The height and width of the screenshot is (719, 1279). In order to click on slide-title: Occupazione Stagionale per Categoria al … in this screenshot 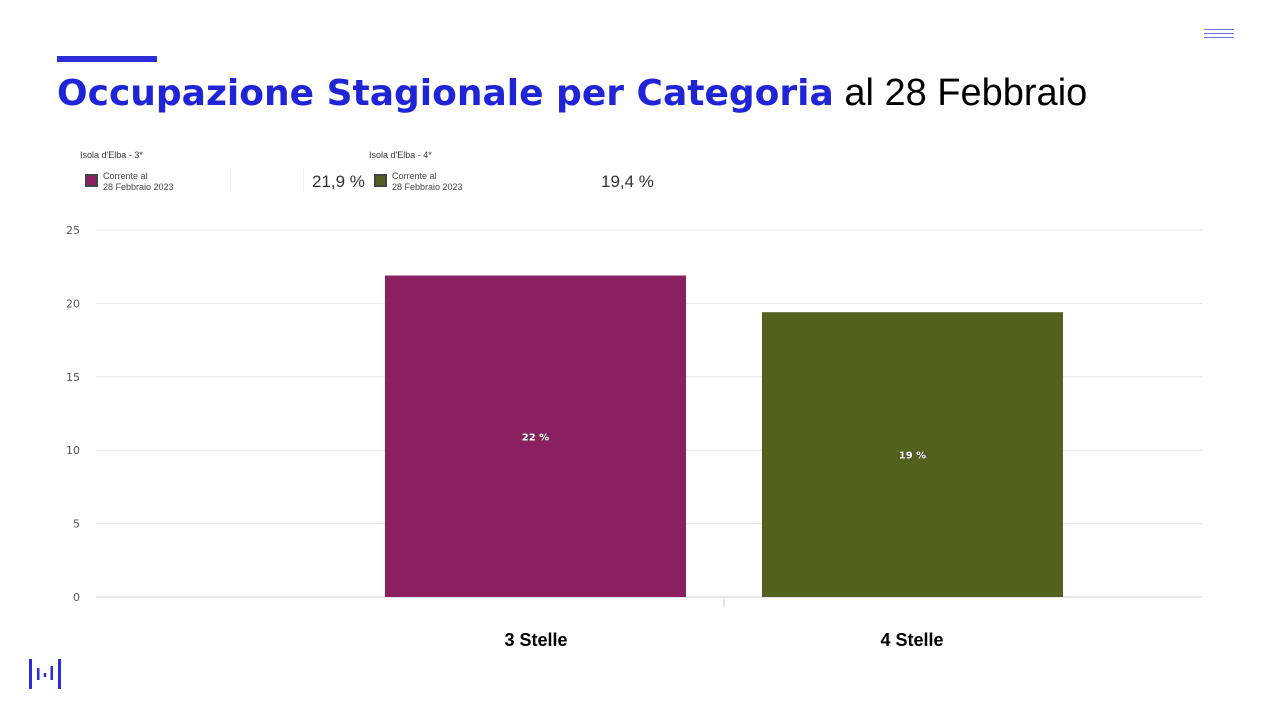, I will do `click(572, 93)`.